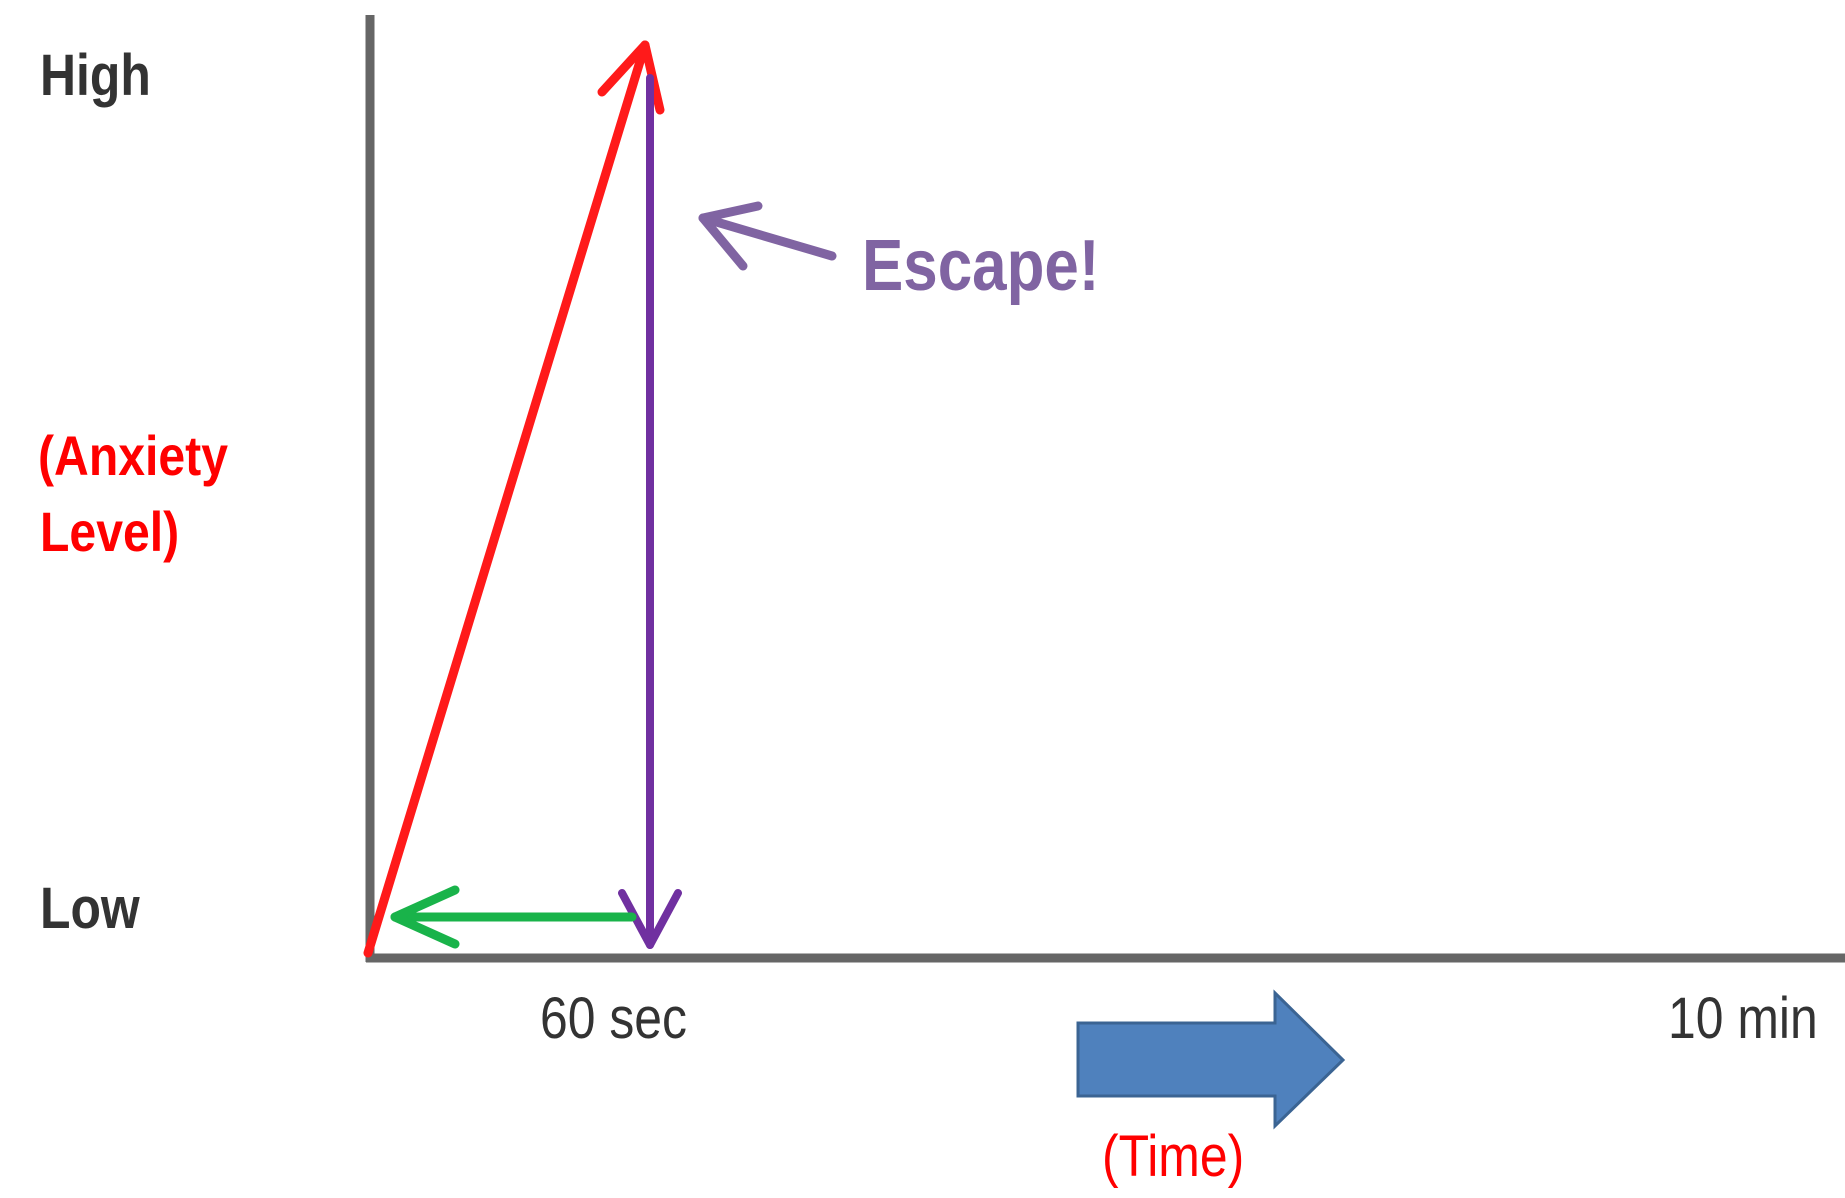 This screenshot has width=1845, height=1198. I want to click on y-axis-title-line2: Level), so click(110, 531).